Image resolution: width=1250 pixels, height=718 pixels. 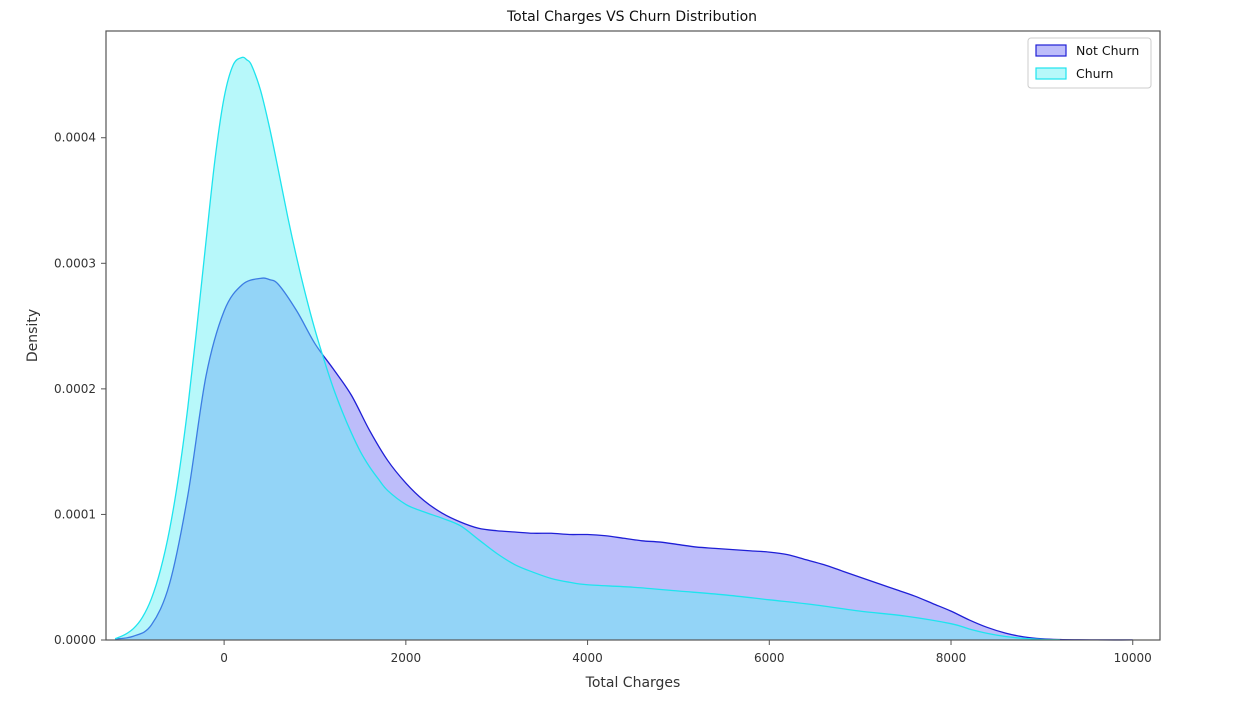 What do you see at coordinates (75, 138) in the screenshot?
I see `y-tick-label: 0.0004` at bounding box center [75, 138].